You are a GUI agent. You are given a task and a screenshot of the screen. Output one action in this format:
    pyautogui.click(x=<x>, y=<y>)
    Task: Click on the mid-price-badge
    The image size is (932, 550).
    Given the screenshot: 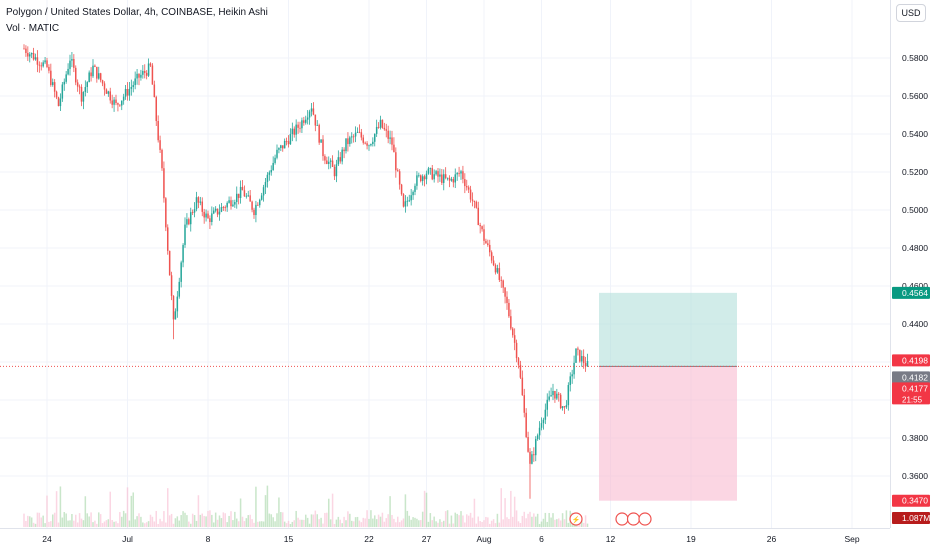 What is the action you would take?
    pyautogui.click(x=911, y=377)
    